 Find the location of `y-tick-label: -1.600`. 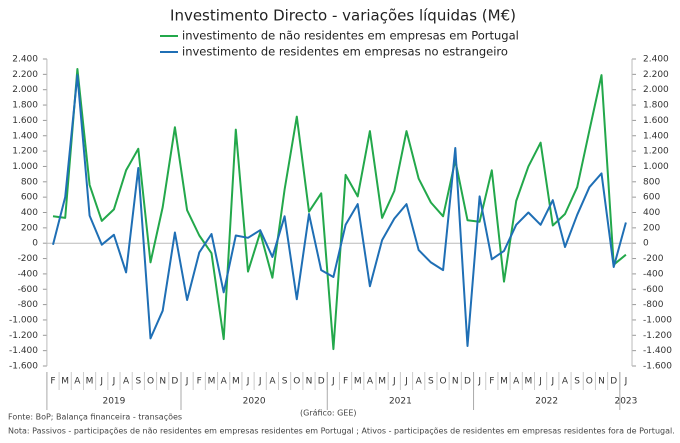

y-tick-label: -1.600 is located at coordinates (23, 367).